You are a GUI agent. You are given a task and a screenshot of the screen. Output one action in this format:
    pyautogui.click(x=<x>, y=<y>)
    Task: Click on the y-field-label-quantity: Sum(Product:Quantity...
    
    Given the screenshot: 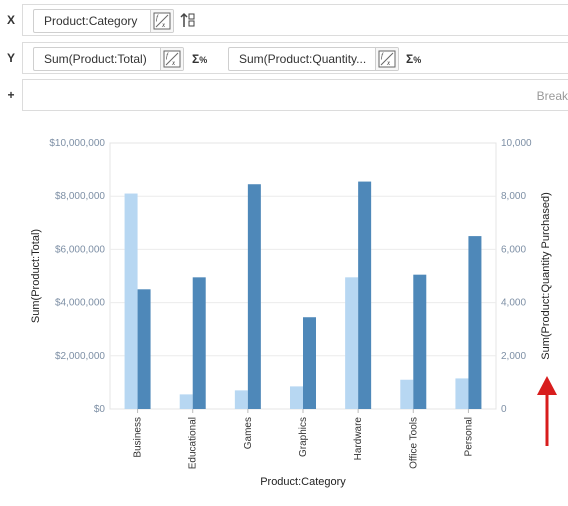 What is the action you would take?
    pyautogui.click(x=303, y=59)
    